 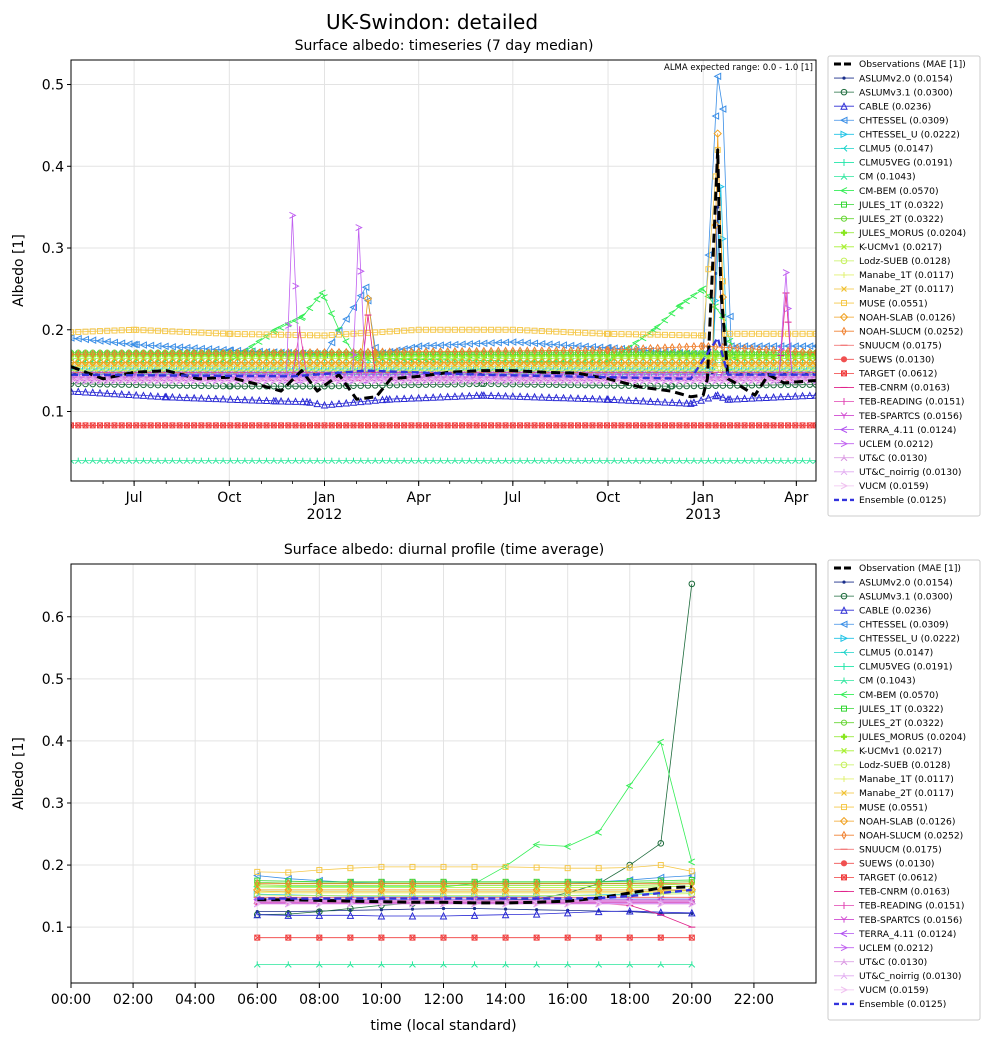 I want to click on legend-entry-muse-0-0551: MUSE (0.0551), so click(x=881, y=807).